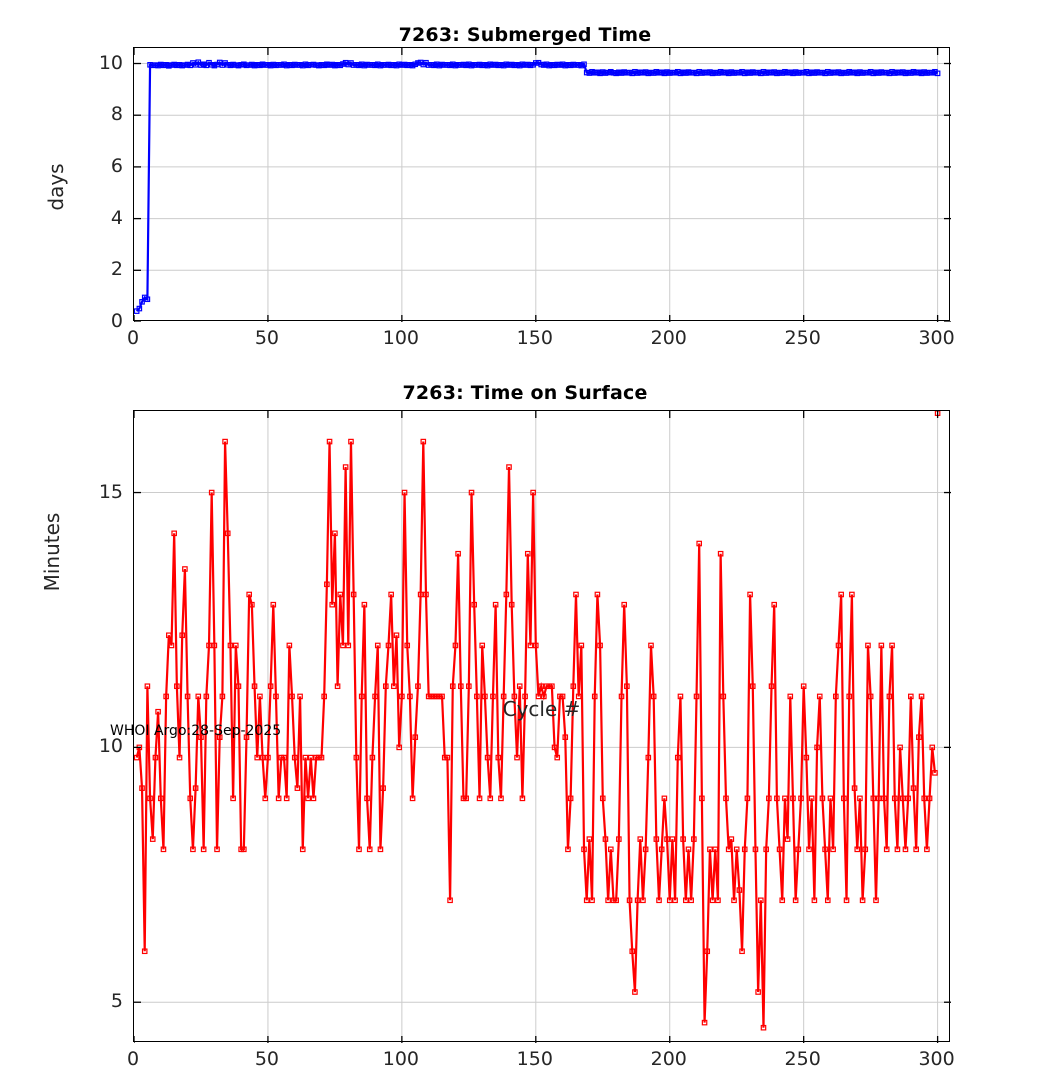 The height and width of the screenshot is (1070, 1050). I want to click on chart-title-submerged: 7263: Submerged Time, so click(525, 35).